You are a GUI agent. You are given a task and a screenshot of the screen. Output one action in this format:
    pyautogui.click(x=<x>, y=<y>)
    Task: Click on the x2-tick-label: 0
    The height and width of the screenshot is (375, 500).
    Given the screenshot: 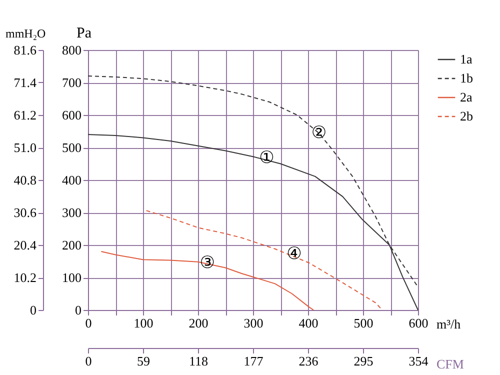 What is the action you would take?
    pyautogui.click(x=88, y=361)
    